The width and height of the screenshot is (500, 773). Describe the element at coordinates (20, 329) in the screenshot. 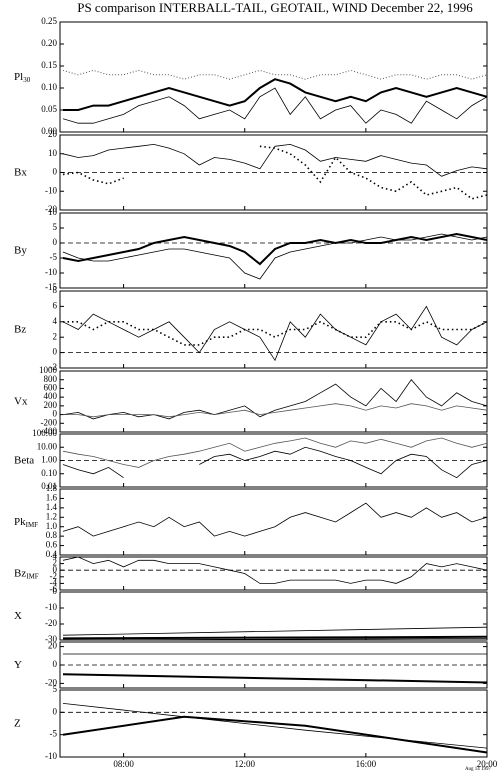

I see `y-axis-label: Bz` at that location.